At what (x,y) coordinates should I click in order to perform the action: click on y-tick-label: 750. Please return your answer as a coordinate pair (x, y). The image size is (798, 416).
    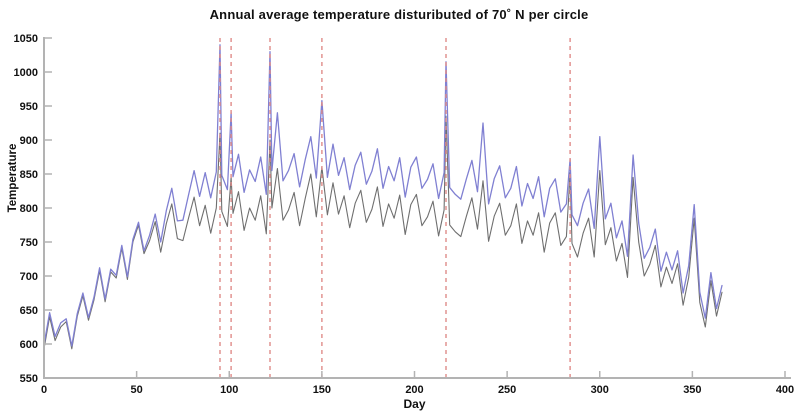
    Looking at the image, I should click on (29, 243).